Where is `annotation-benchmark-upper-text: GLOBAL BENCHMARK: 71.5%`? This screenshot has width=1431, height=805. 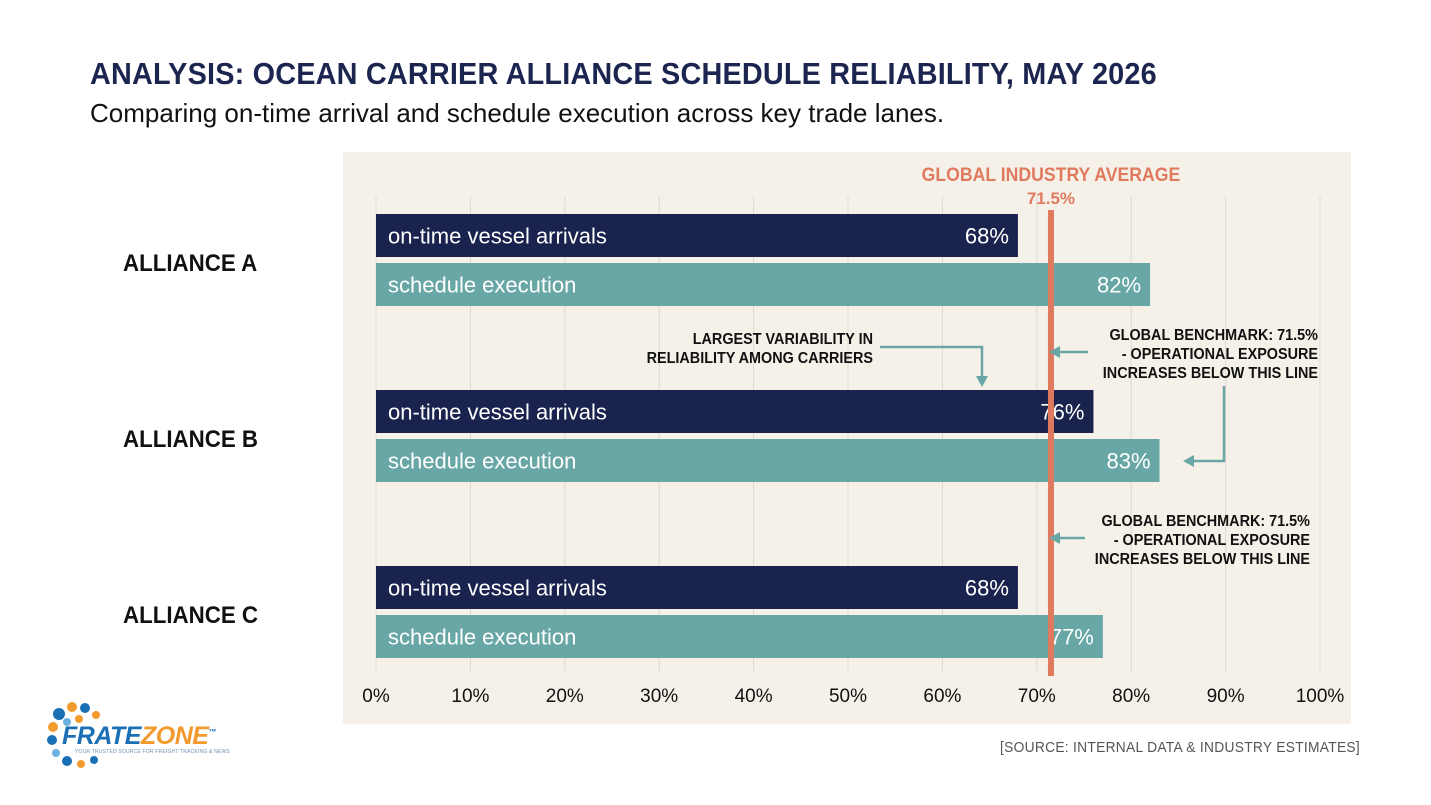 annotation-benchmark-upper-text: GLOBAL BENCHMARK: 71.5% is located at coordinates (1213, 335).